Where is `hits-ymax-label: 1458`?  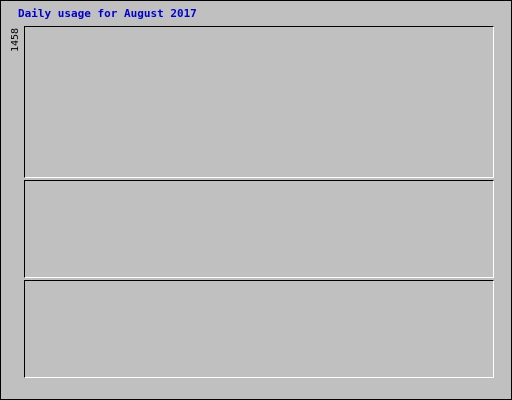 hits-ymax-label: 1458 is located at coordinates (15, 39).